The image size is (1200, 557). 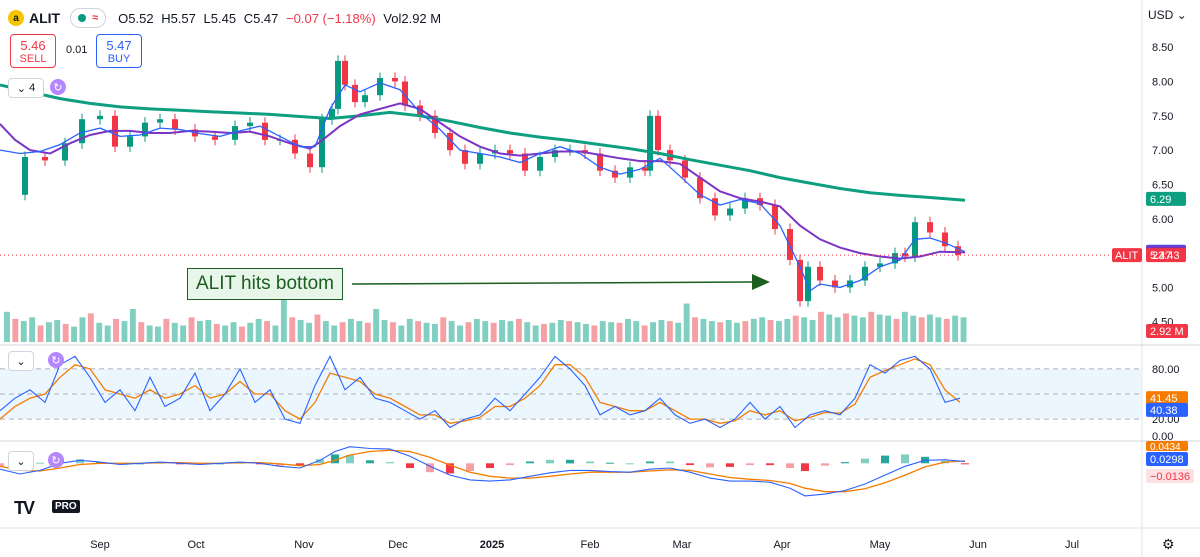 I want to click on stoch-sync-icon: ↻, so click(x=56, y=360).